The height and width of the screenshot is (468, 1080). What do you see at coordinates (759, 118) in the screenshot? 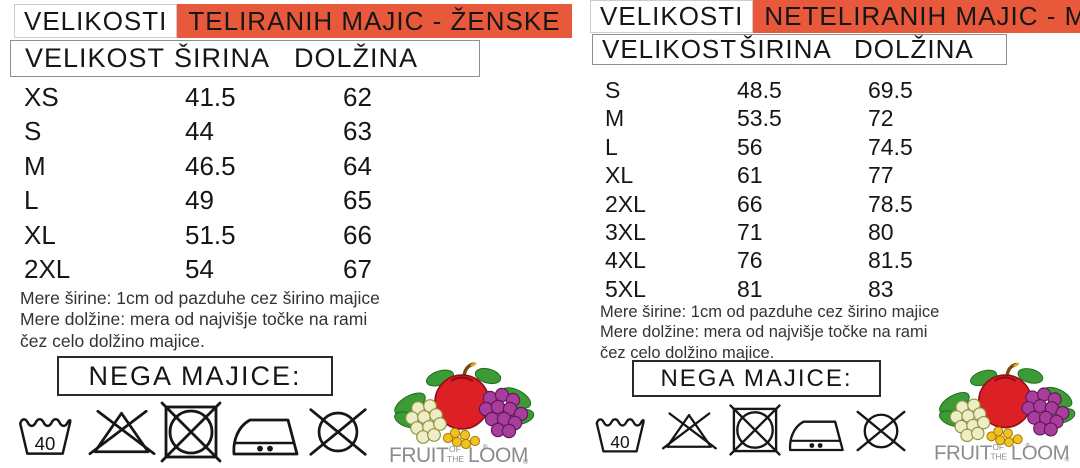
I see `width-cell: 53.5` at bounding box center [759, 118].